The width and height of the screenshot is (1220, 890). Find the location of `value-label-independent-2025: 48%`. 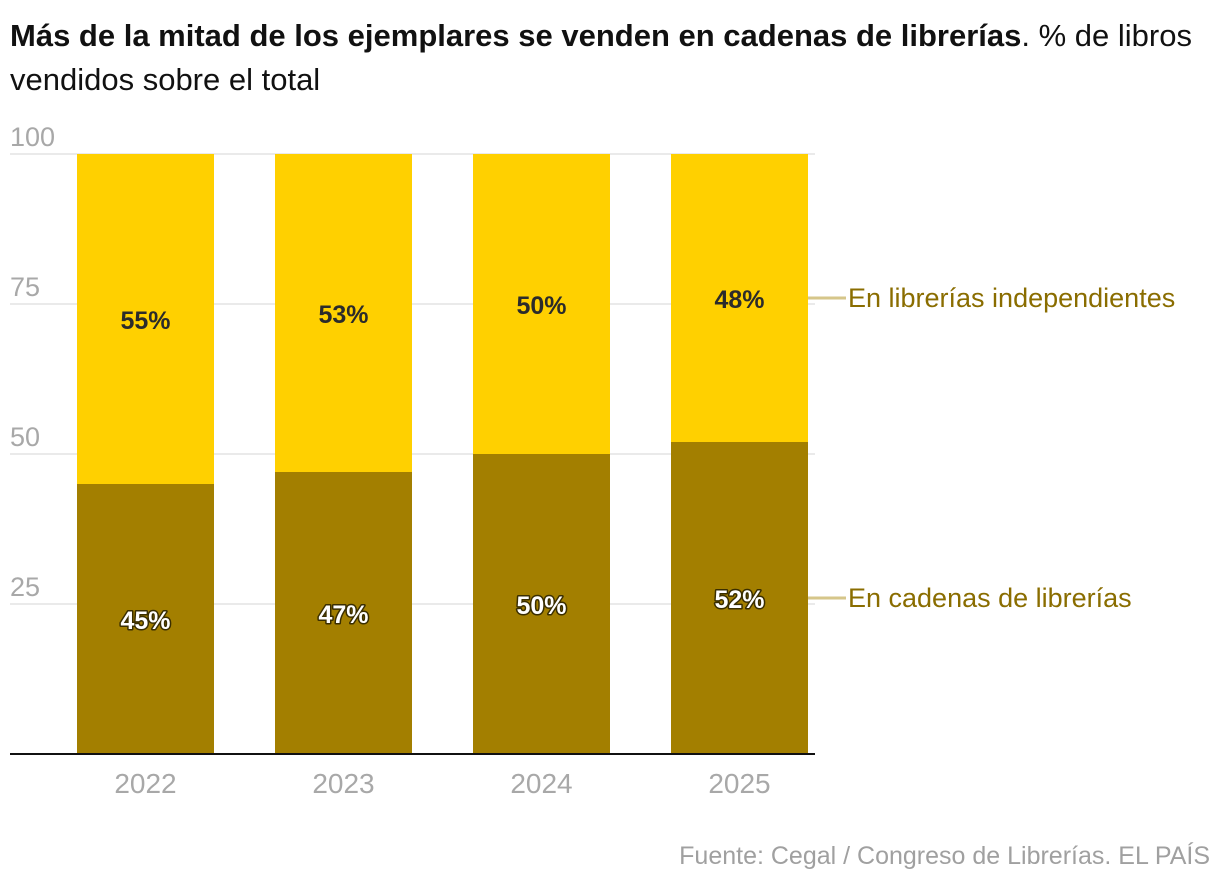

value-label-independent-2025: 48% is located at coordinates (739, 300).